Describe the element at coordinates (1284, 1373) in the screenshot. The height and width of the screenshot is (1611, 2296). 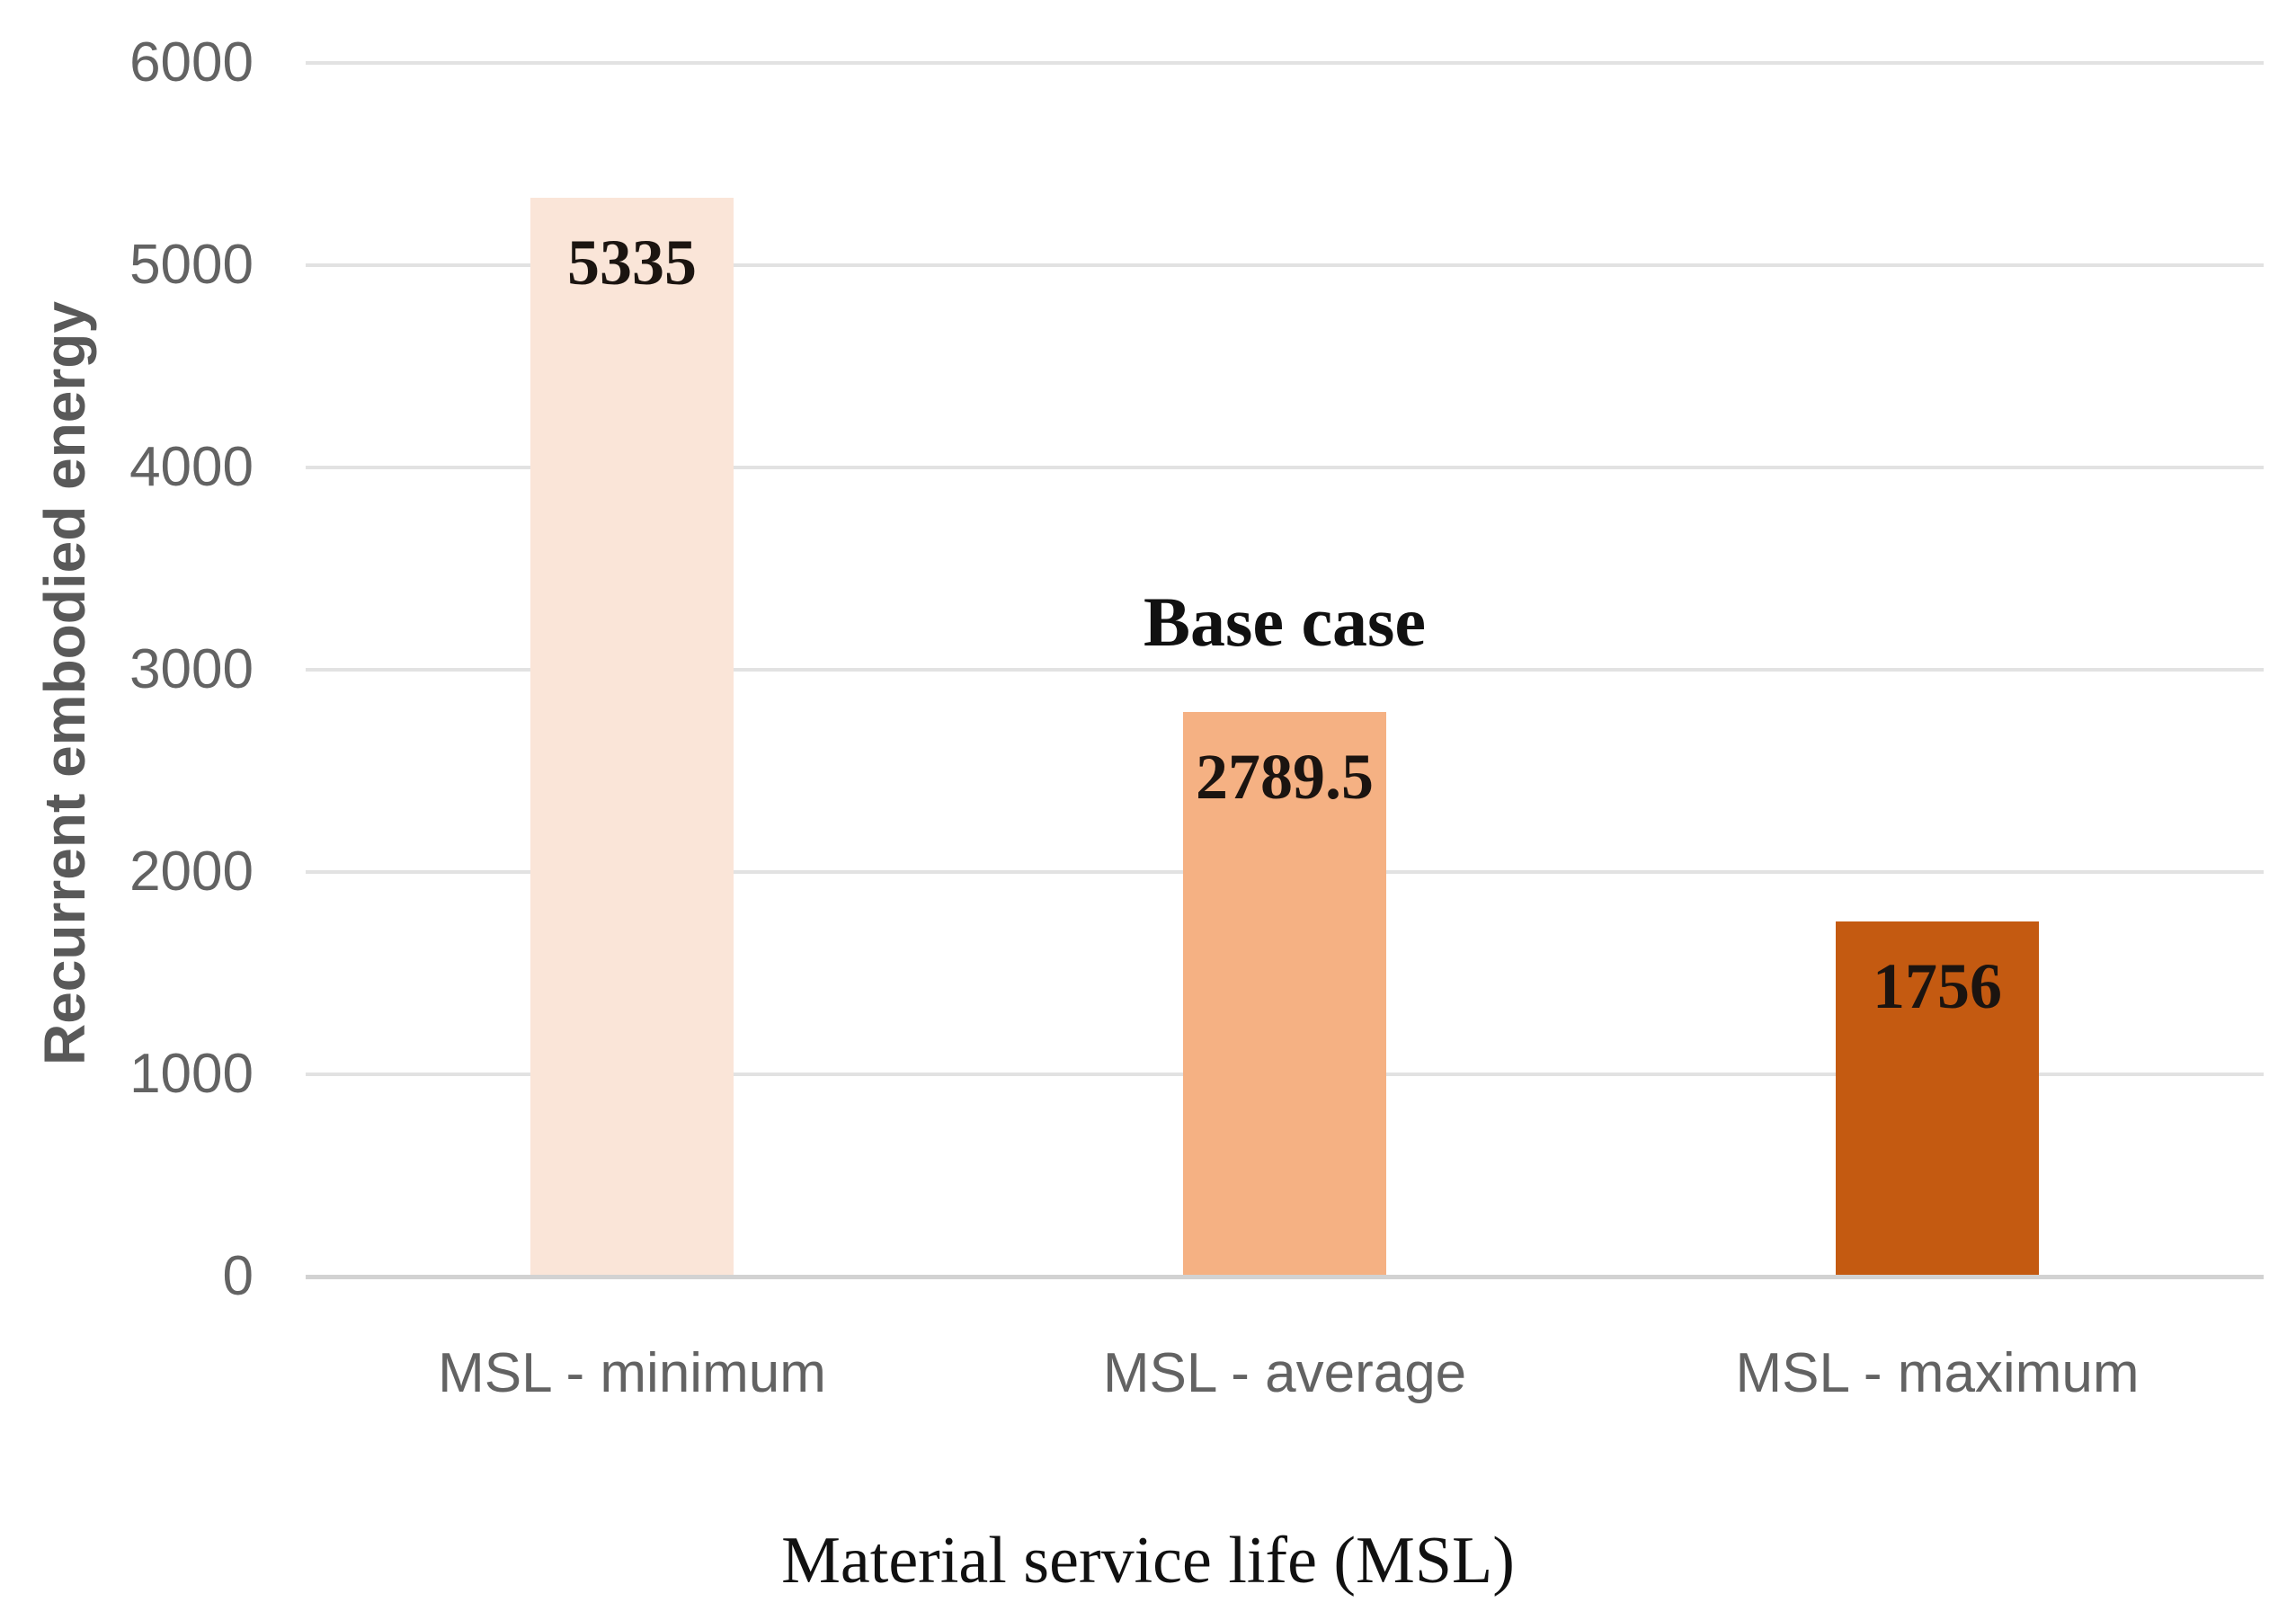
I see `x-category-label-msl-average: MSL - average` at that location.